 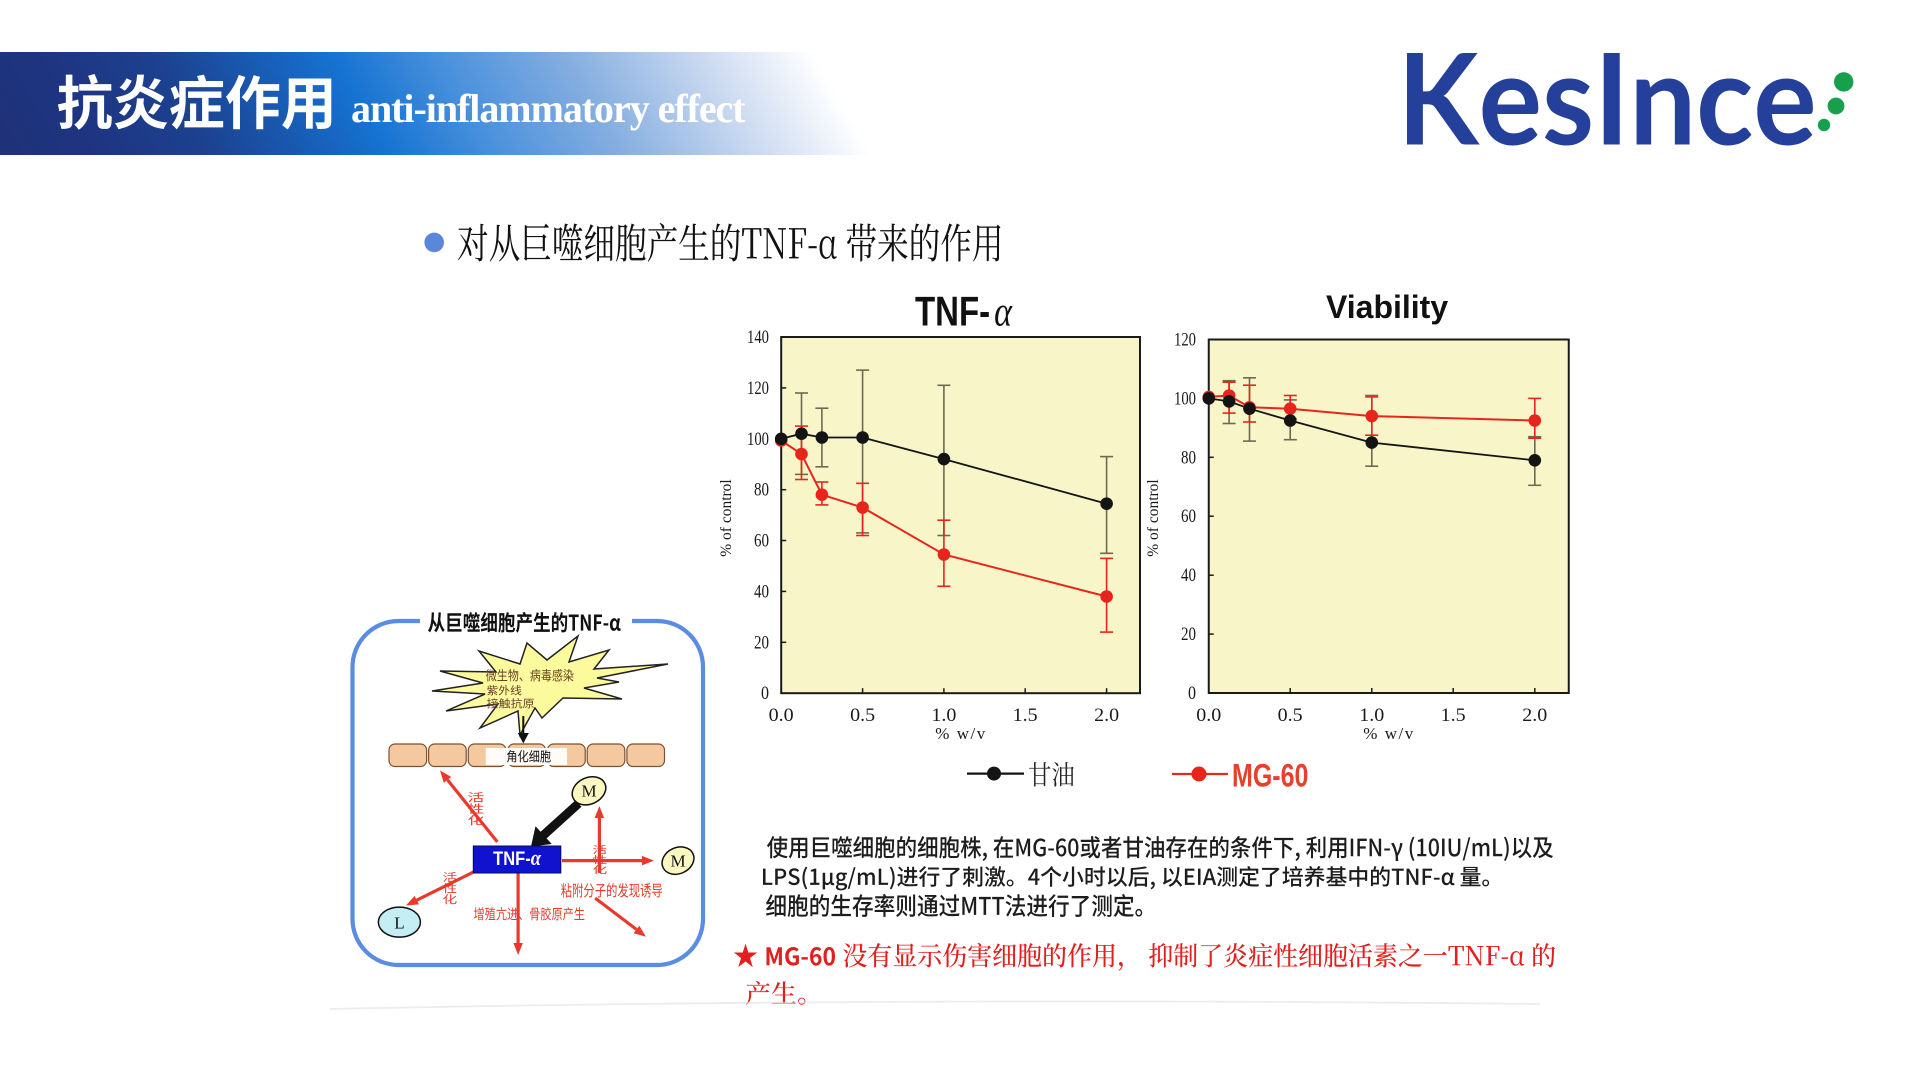 What do you see at coordinates (758, 338) in the screenshot?
I see `svg-text: 140` at bounding box center [758, 338].